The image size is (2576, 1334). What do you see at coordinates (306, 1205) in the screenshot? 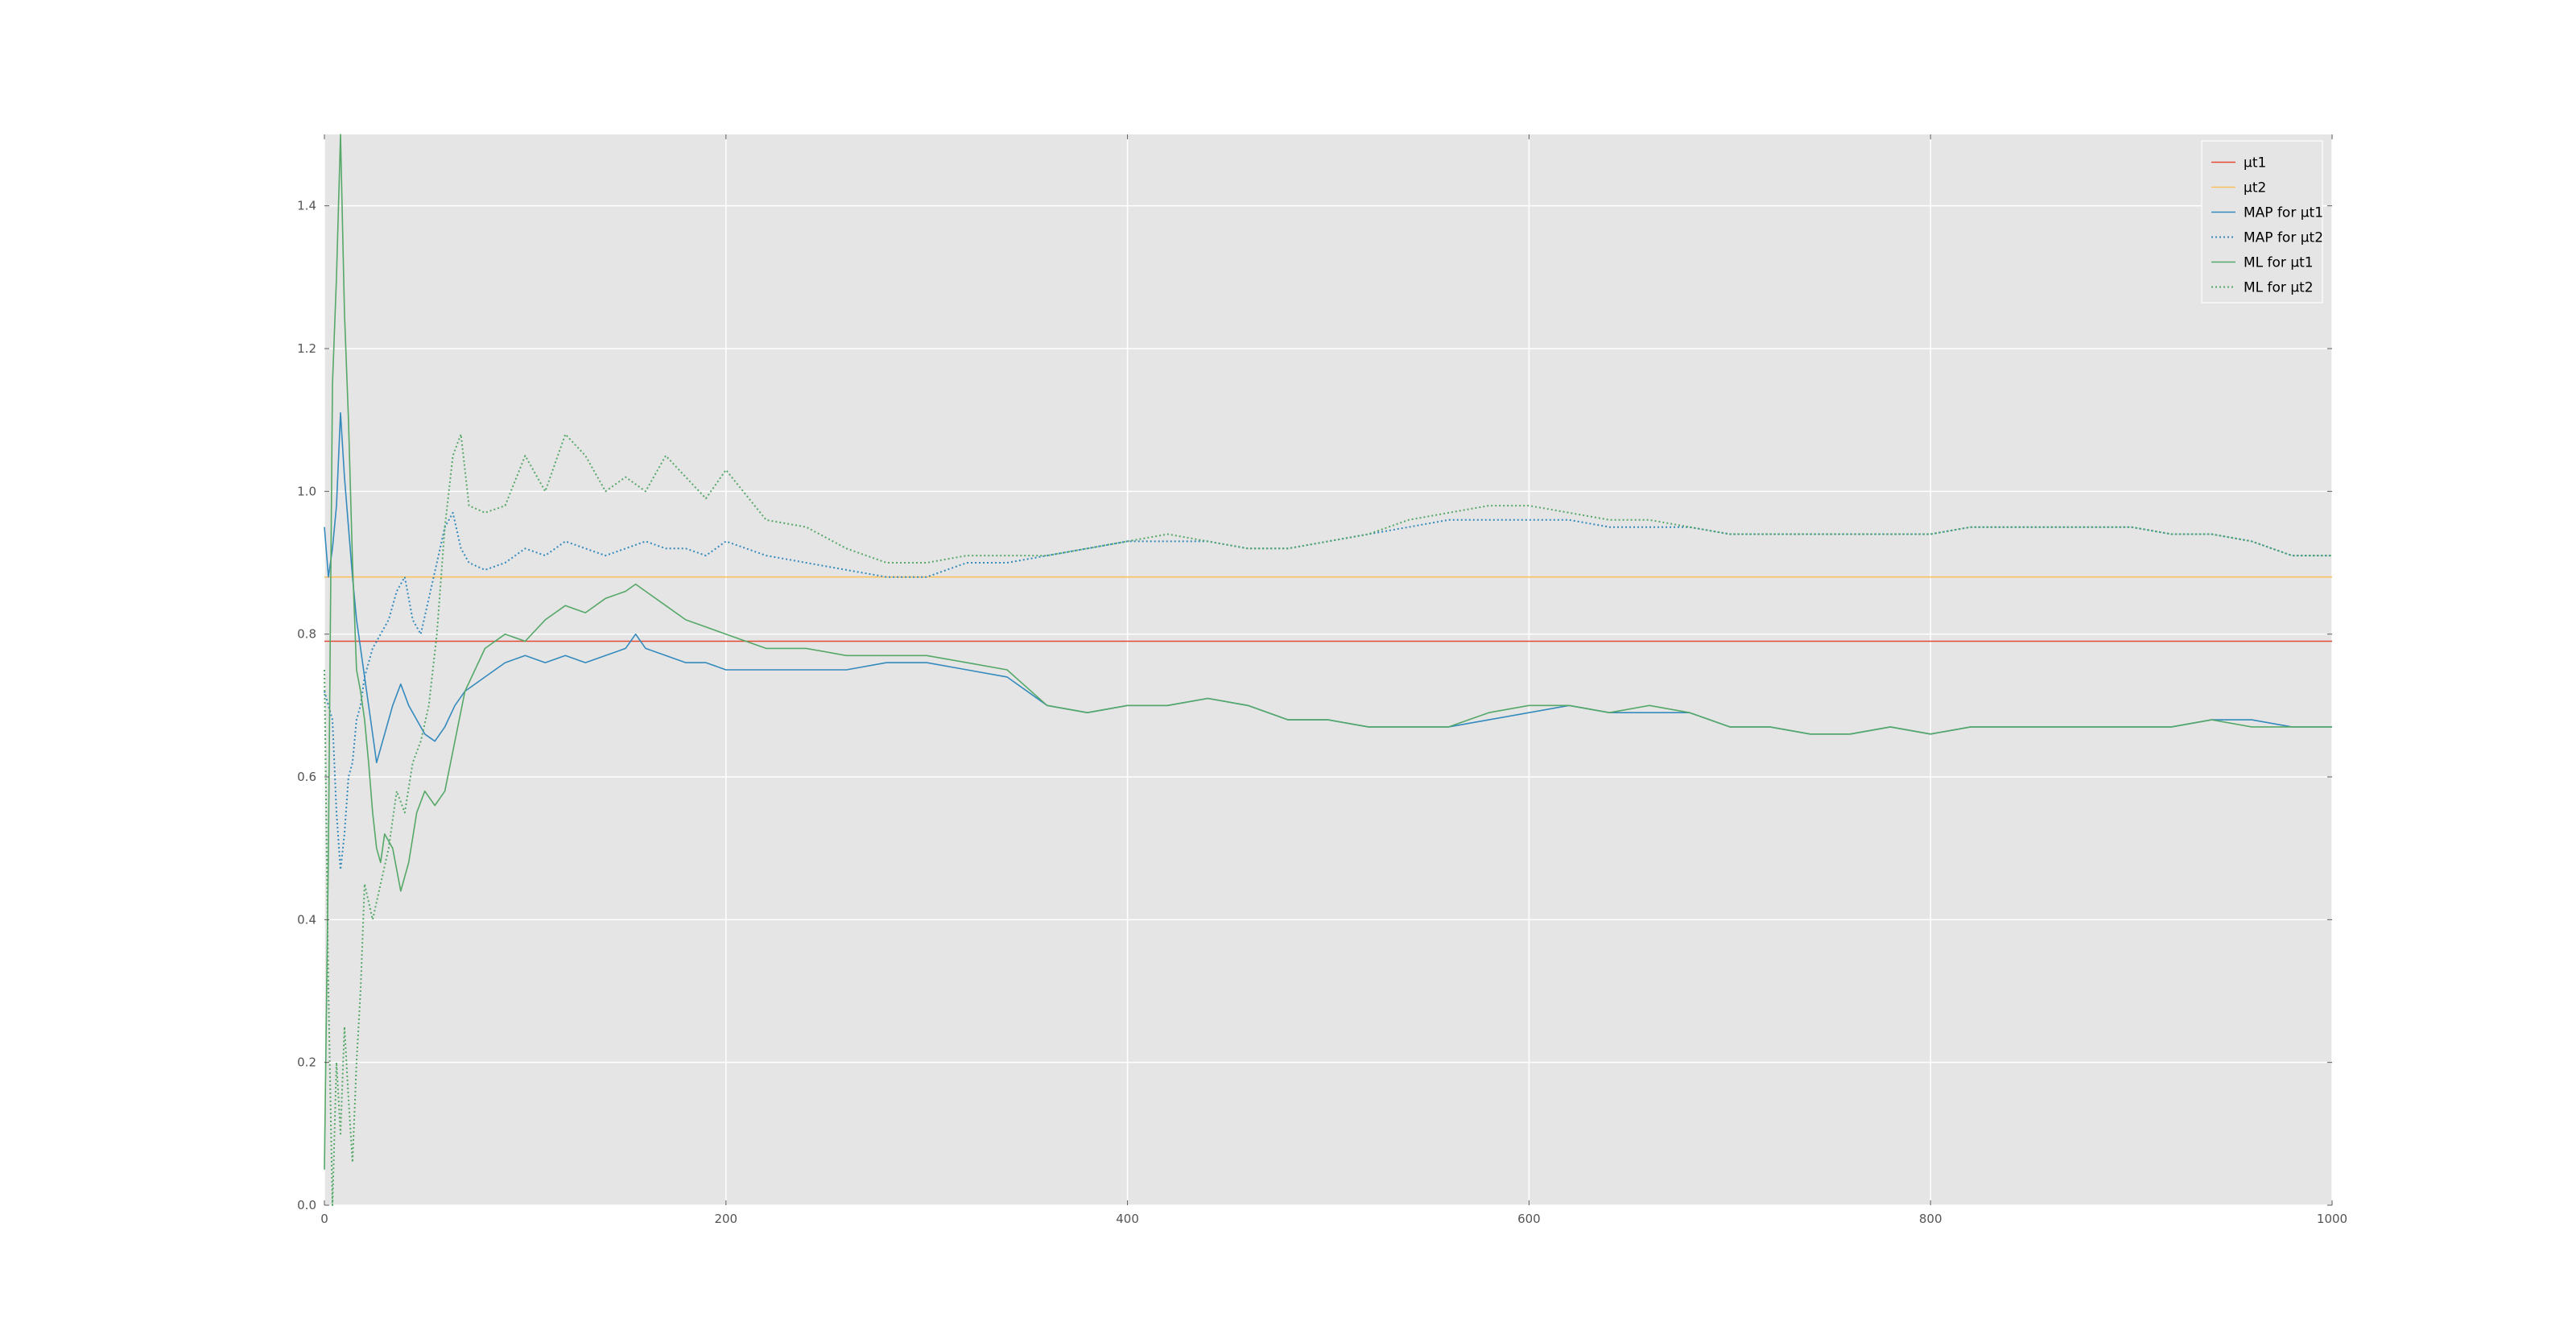
I see `y-tick-label: 0.0` at bounding box center [306, 1205].